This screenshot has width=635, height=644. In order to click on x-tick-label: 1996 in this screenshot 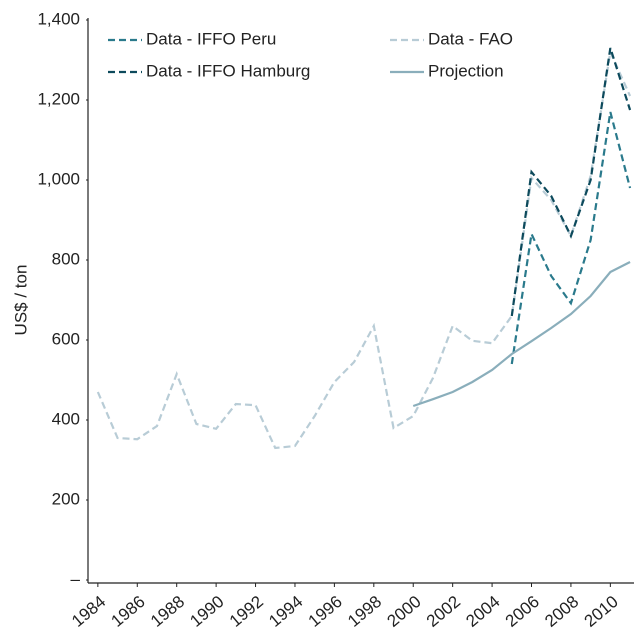, I will do `click(325, 611)`.